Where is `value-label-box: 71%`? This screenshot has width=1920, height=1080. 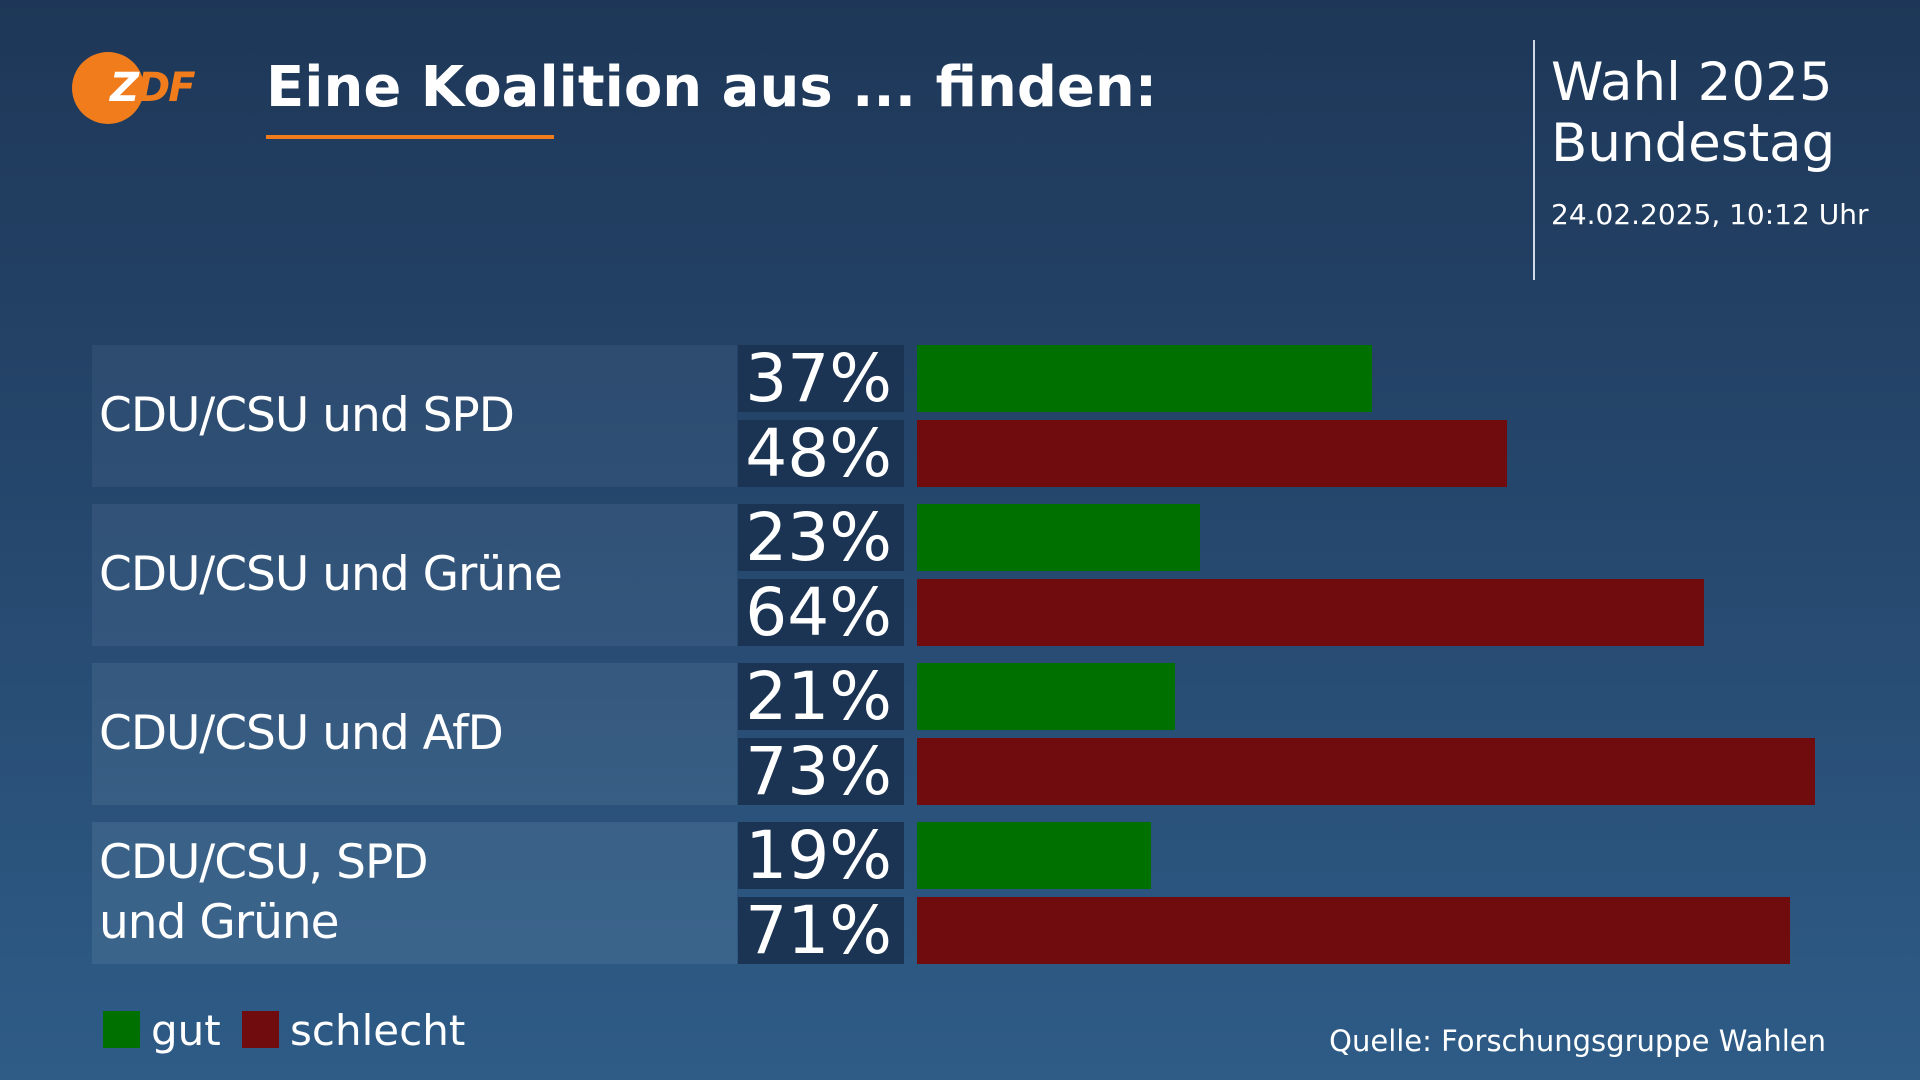
value-label-box: 71% is located at coordinates (821, 930).